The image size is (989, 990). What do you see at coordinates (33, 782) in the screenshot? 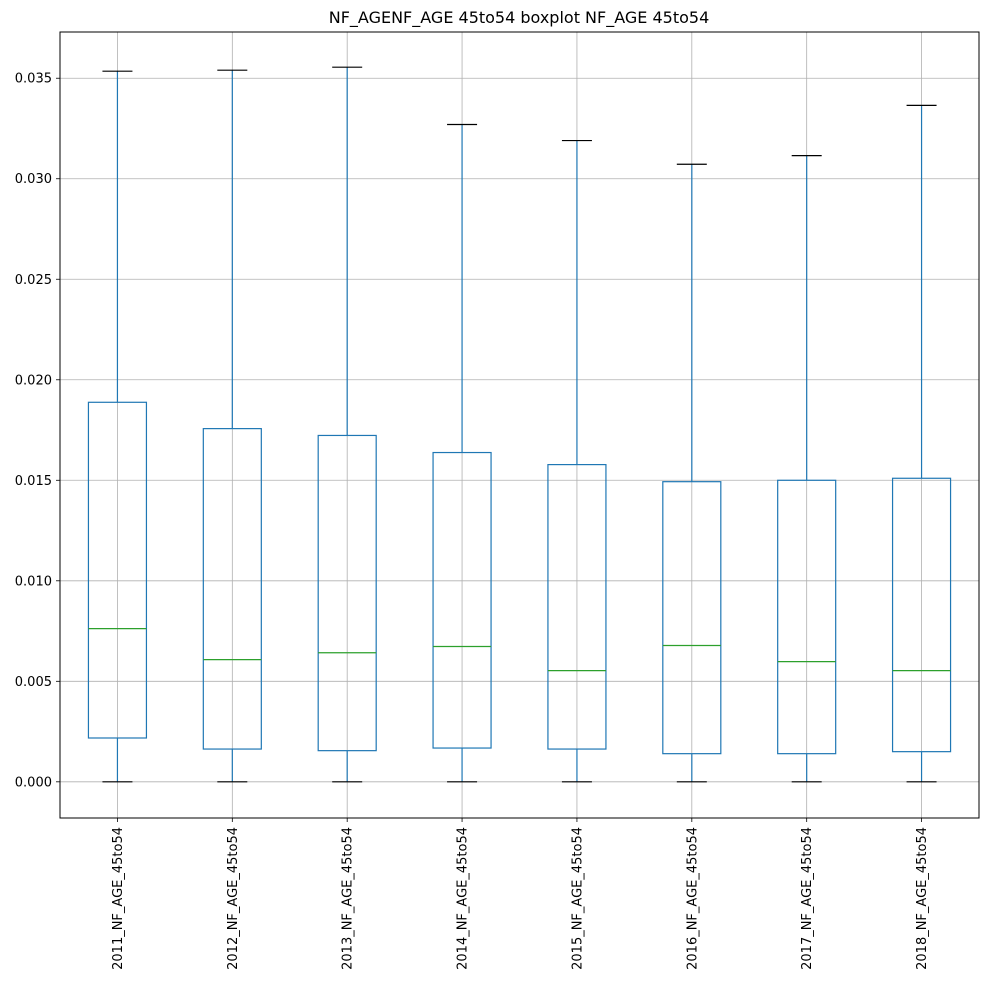
I see `y-tick-label: 0.000` at bounding box center [33, 782].